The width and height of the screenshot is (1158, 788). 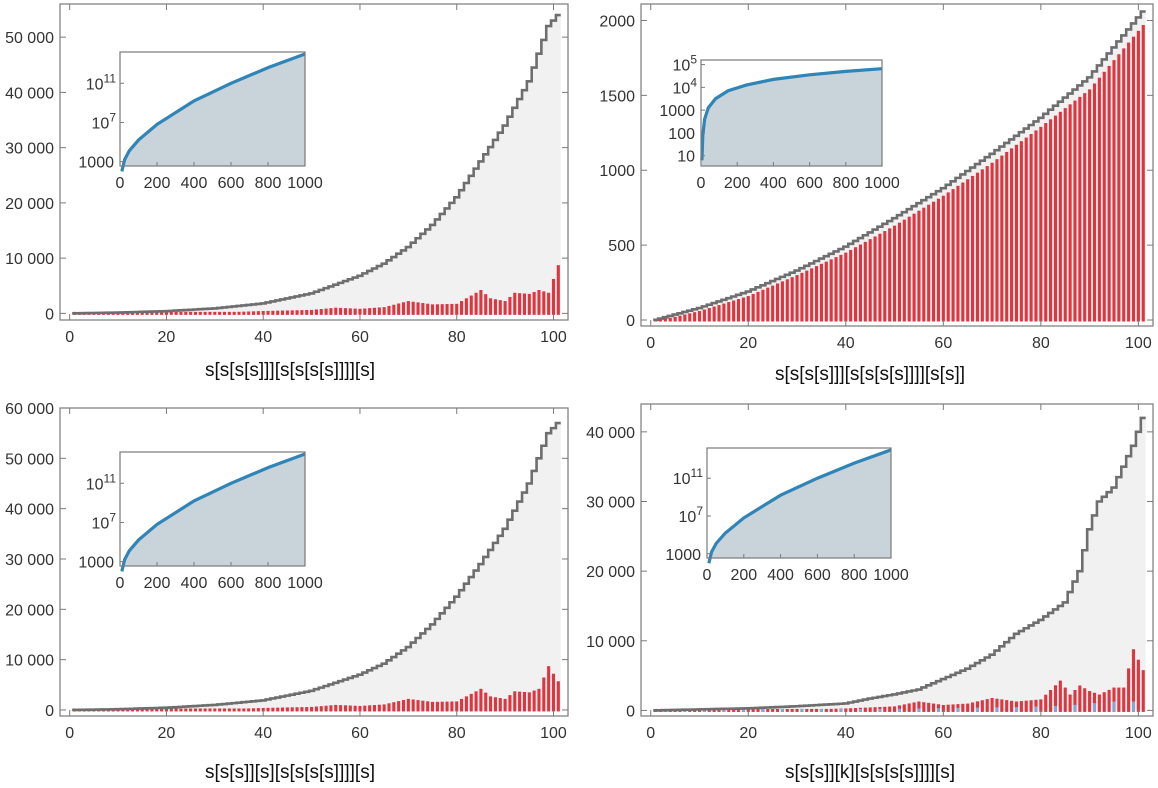 I want to click on inset-y-tick-label: 107, so click(x=104, y=521).